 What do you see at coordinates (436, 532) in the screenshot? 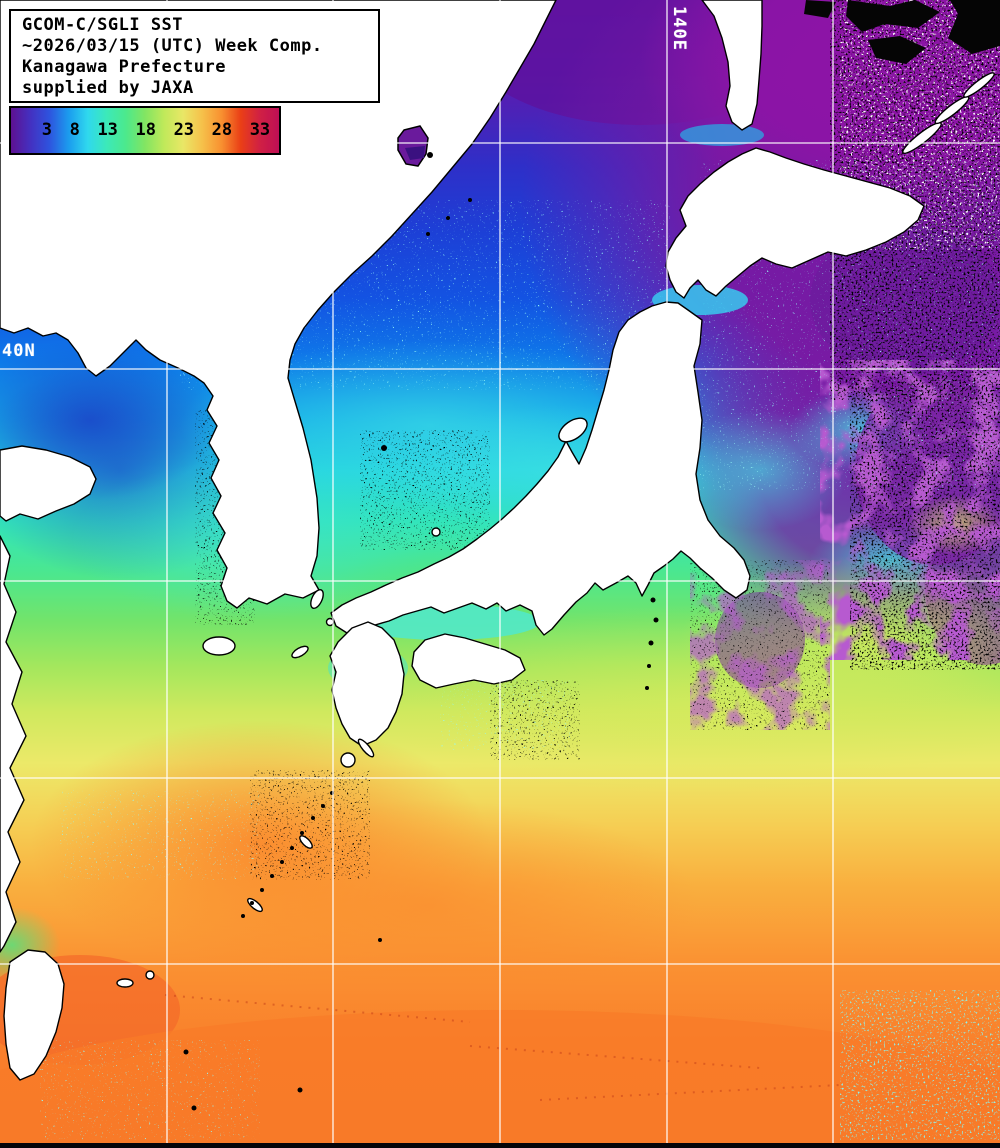
I see `land-oki-island` at bounding box center [436, 532].